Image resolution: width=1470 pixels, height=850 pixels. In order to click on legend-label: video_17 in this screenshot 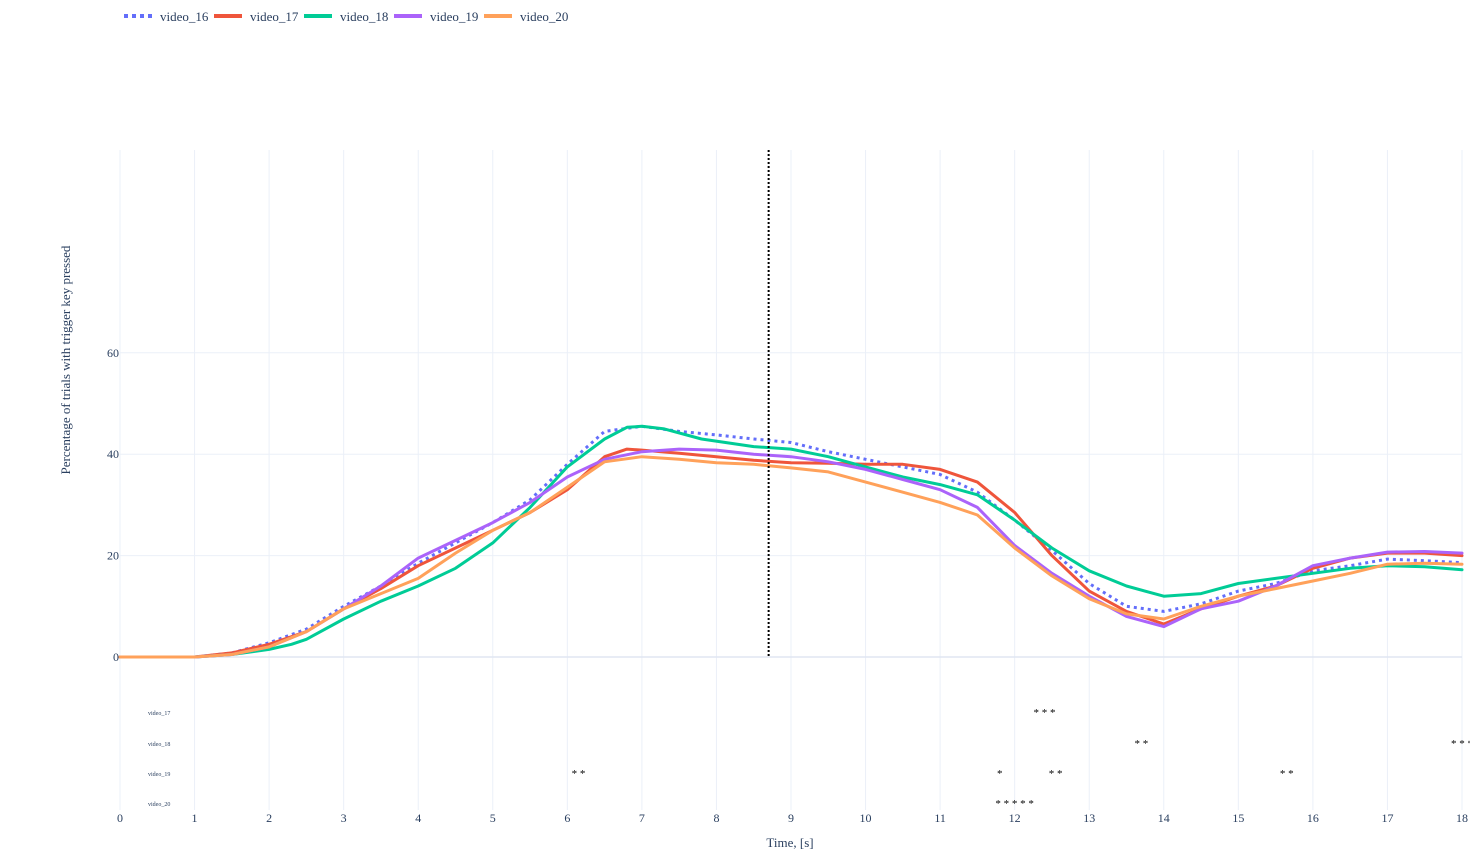, I will do `click(274, 16)`.